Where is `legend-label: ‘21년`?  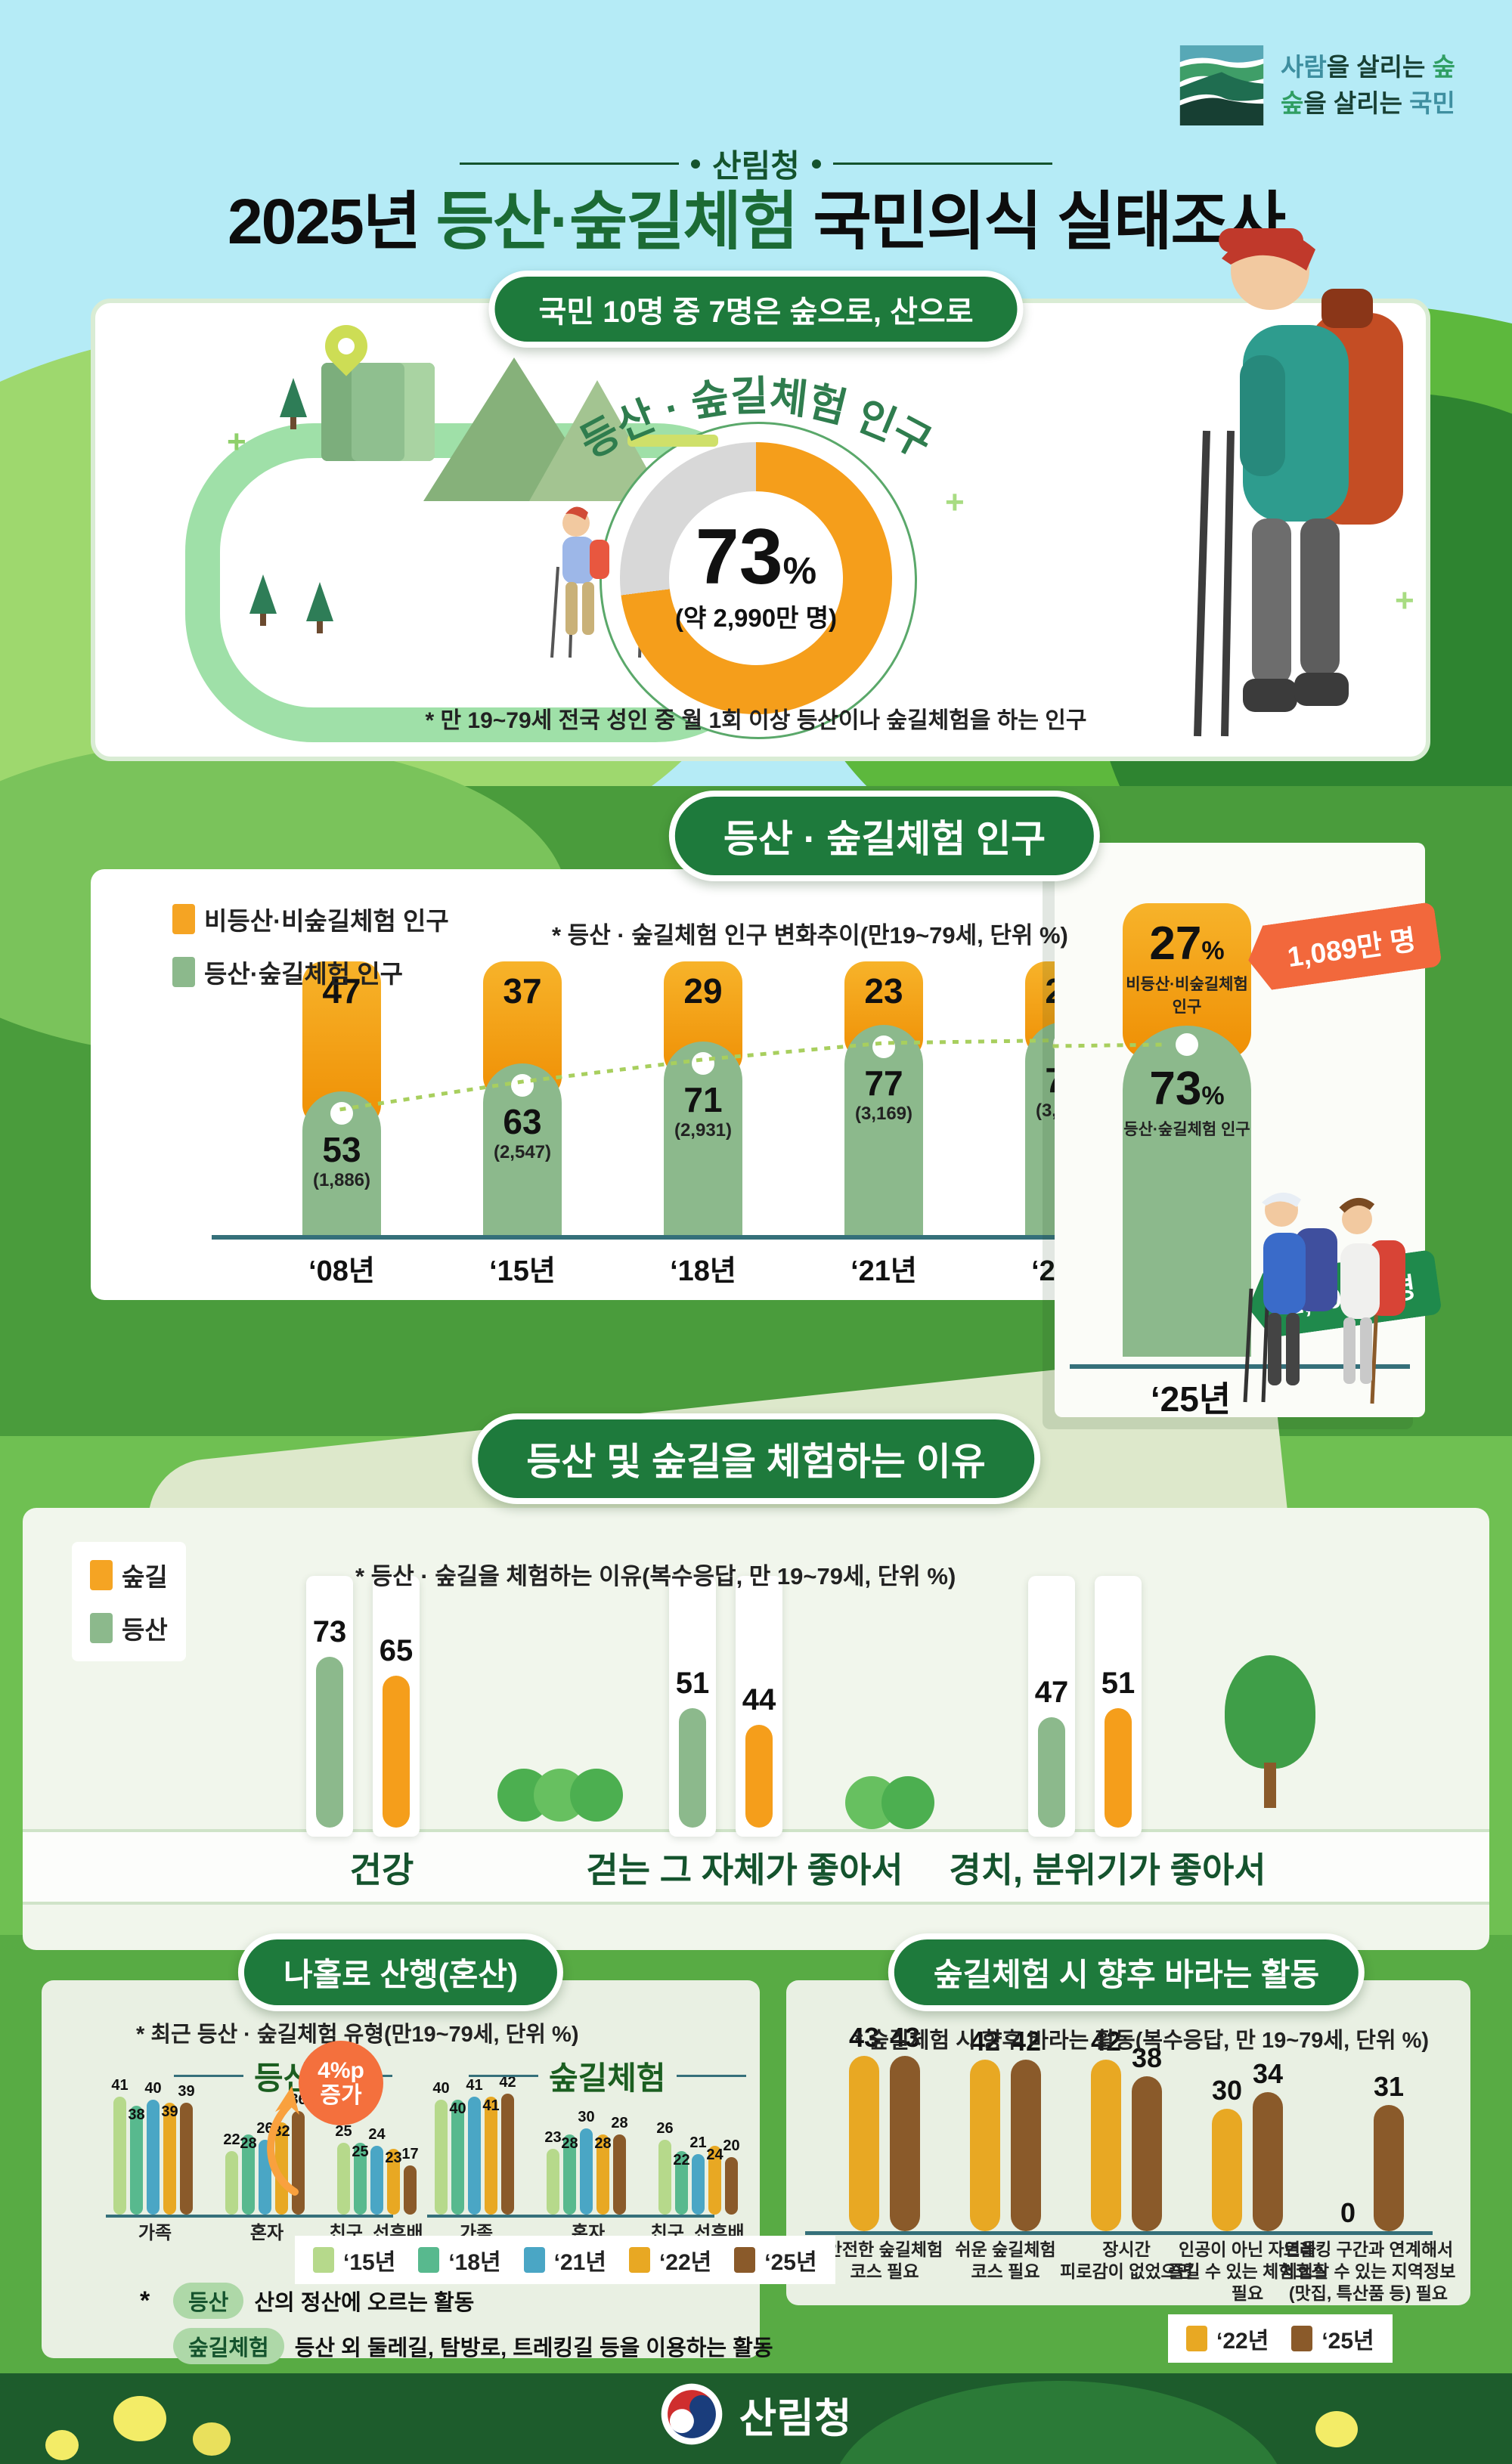 legend-label: ‘21년 is located at coordinates (579, 2262).